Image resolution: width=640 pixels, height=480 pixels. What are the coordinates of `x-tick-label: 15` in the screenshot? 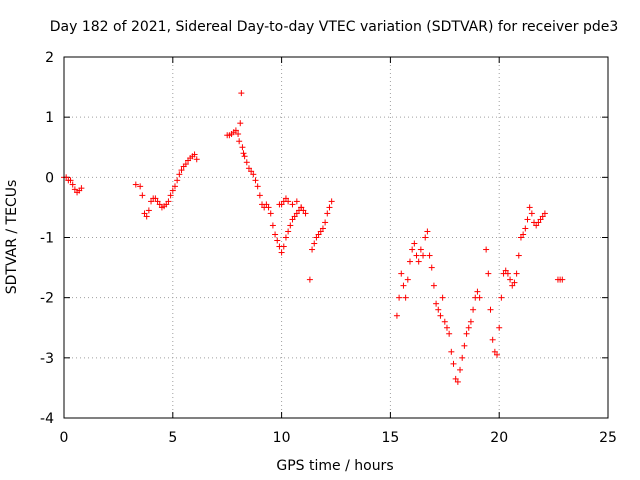 It's located at (390, 438).